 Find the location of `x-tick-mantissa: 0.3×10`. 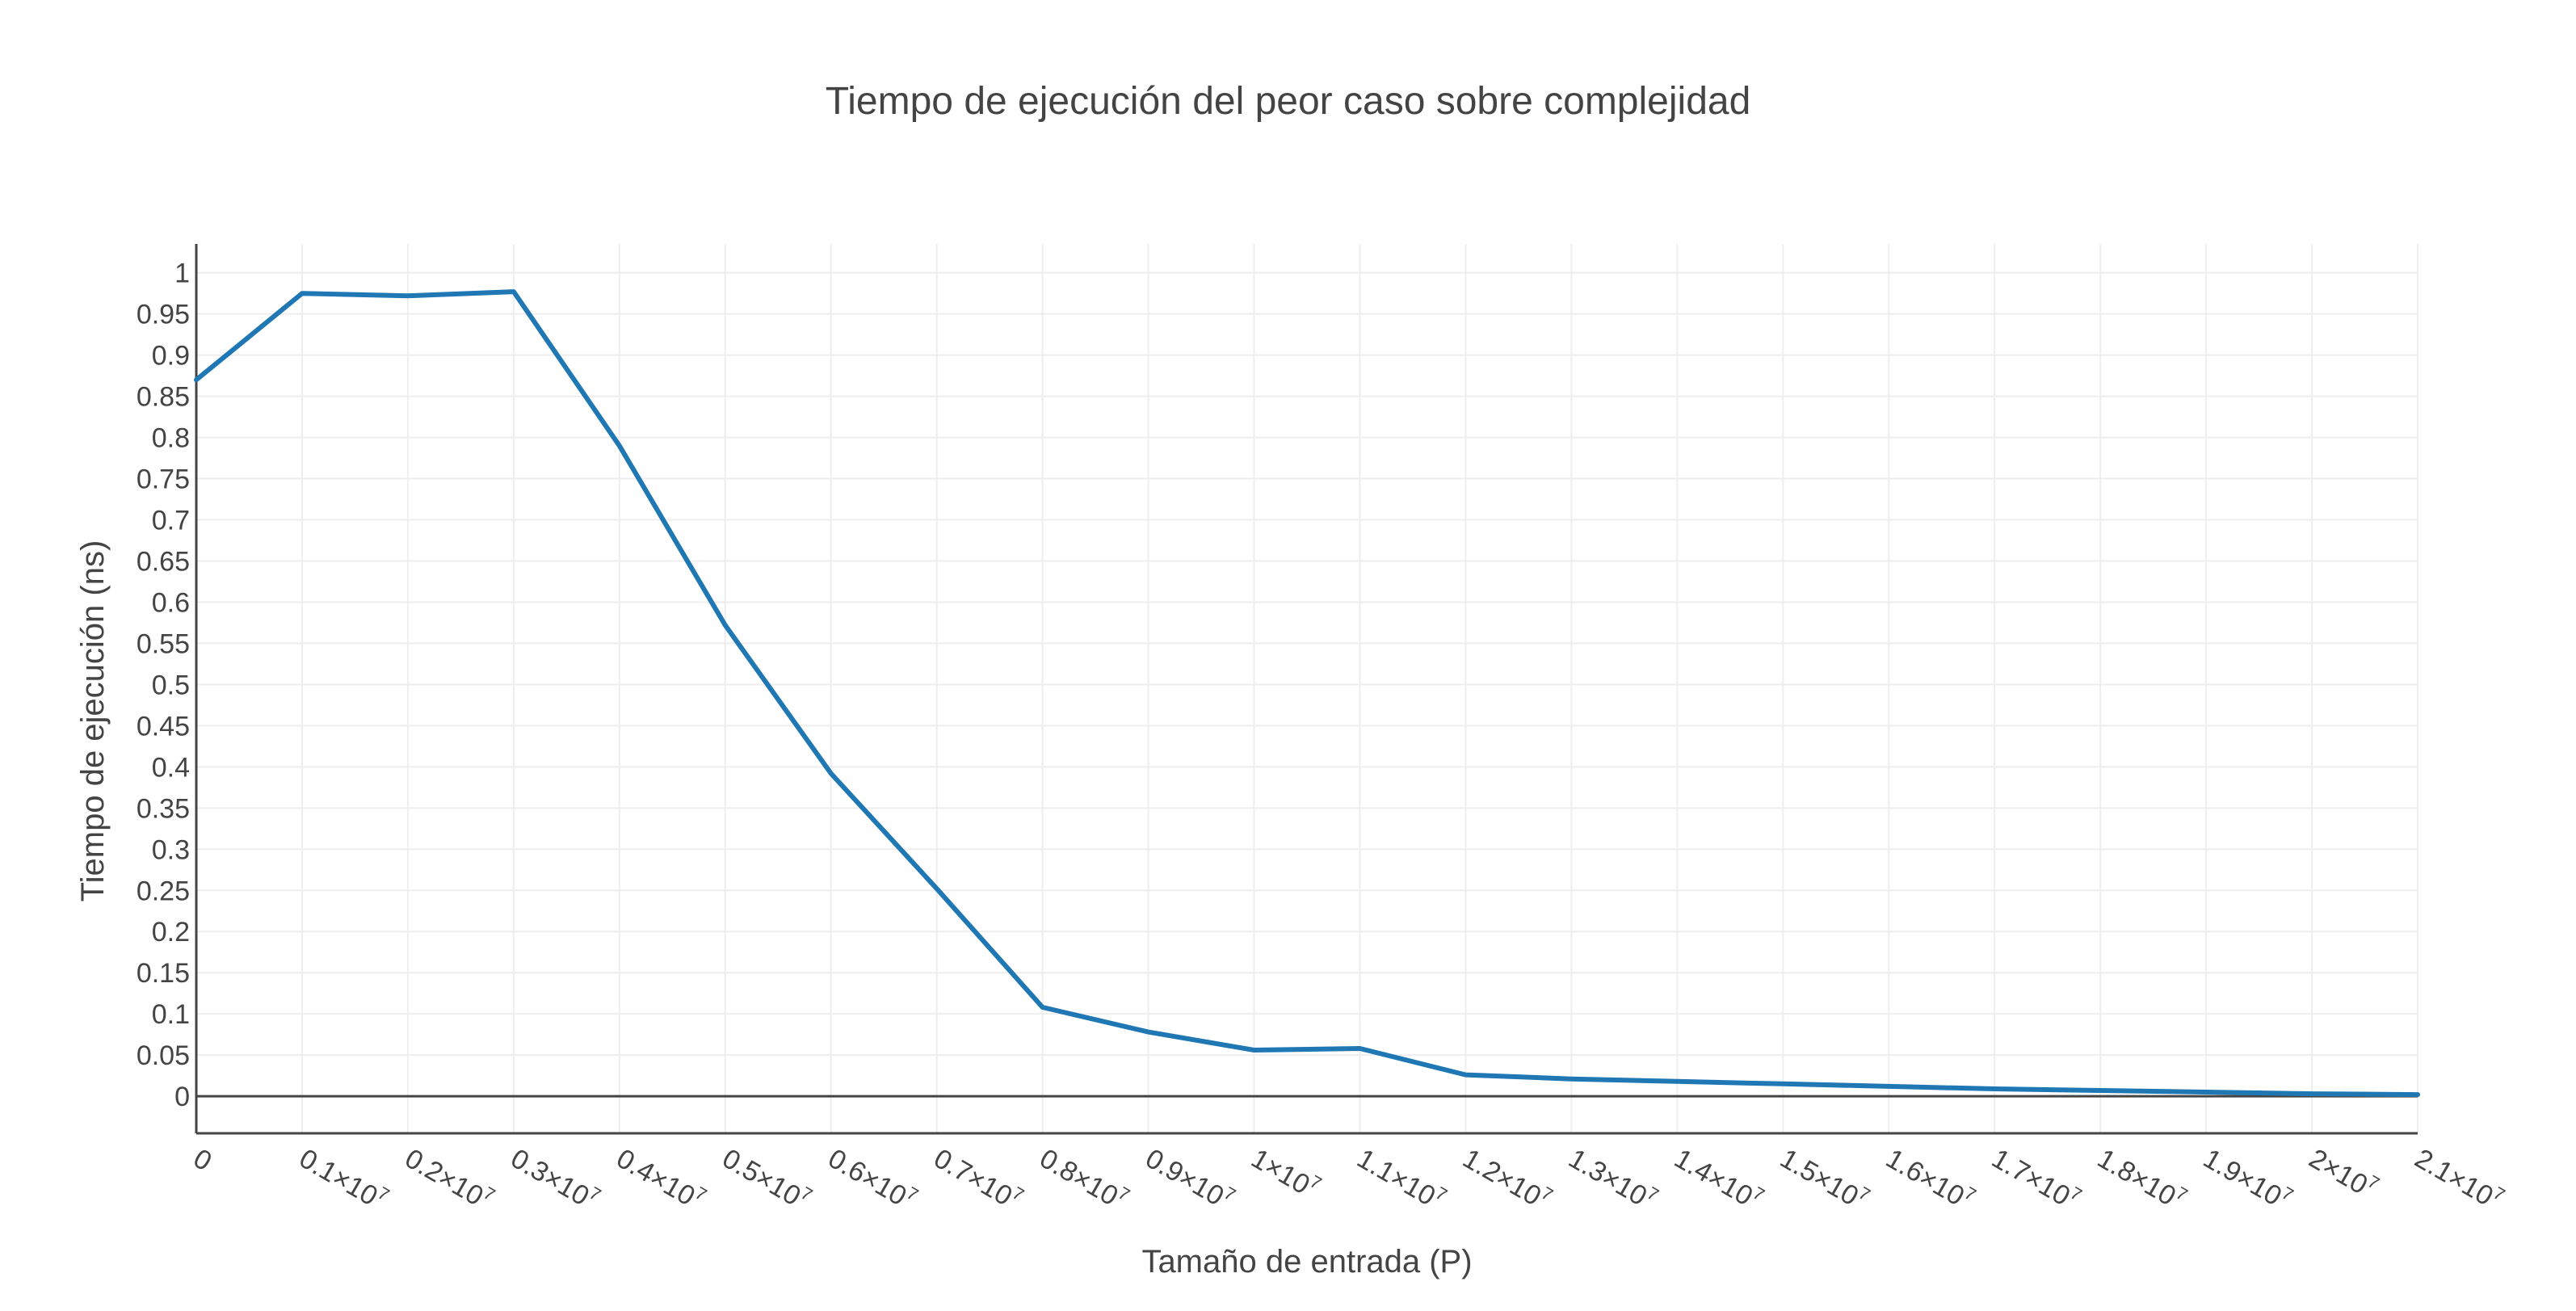

x-tick-mantissa: 0.3×10 is located at coordinates (551, 1177).